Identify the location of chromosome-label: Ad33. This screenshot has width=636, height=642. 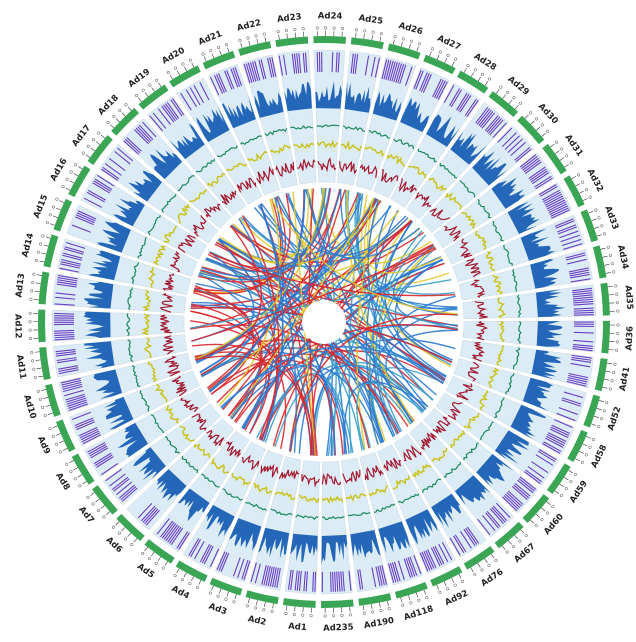
(611, 218).